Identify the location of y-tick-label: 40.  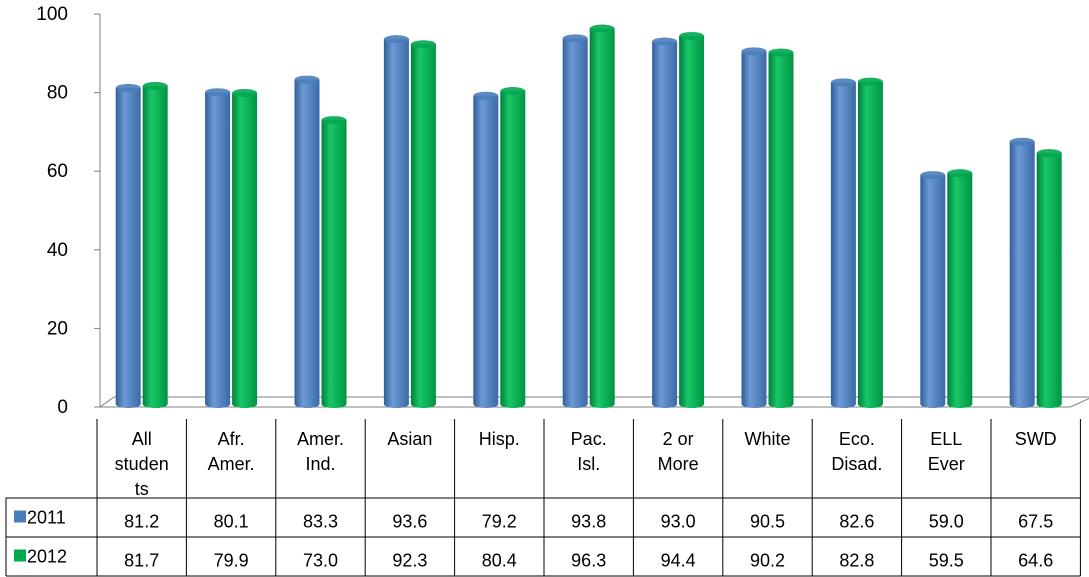
(57, 250).